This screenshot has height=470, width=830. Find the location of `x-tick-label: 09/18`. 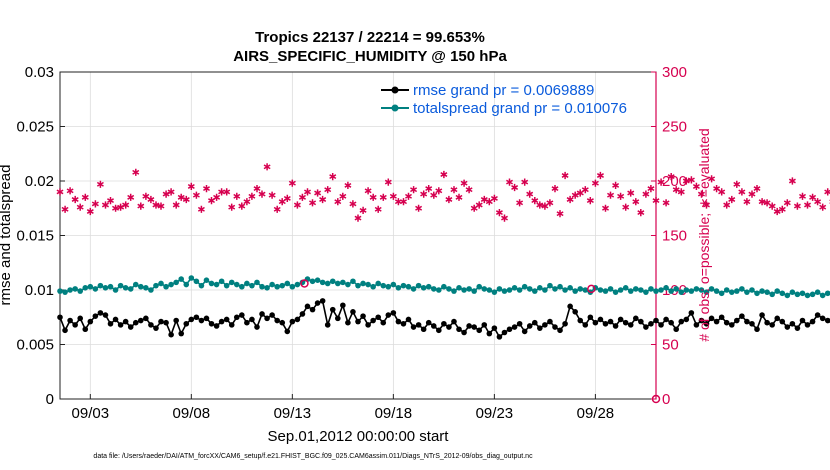

x-tick-label: 09/18 is located at coordinates (394, 413).